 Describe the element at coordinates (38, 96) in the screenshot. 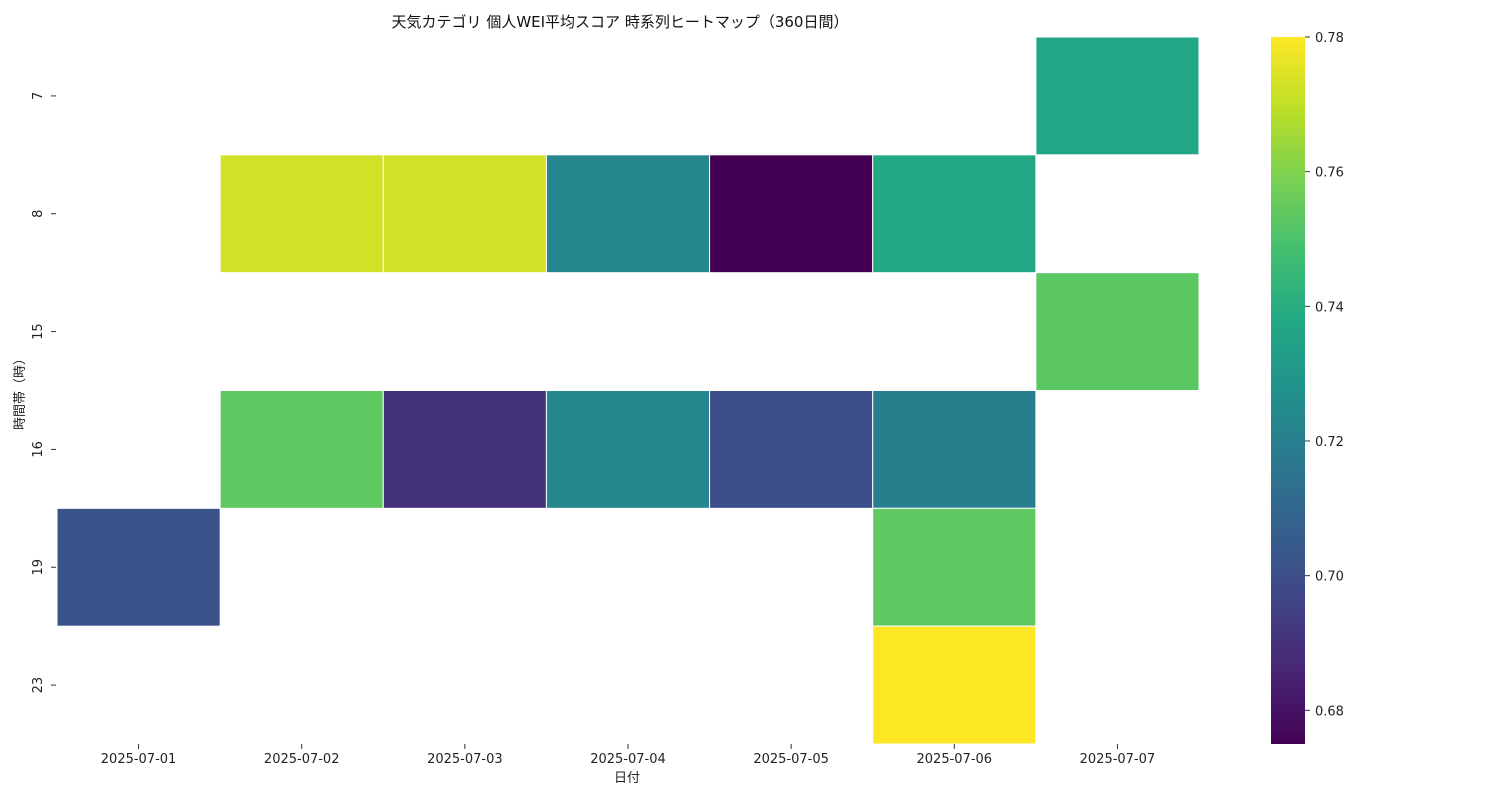

I see `y-tick-label: 7` at that location.